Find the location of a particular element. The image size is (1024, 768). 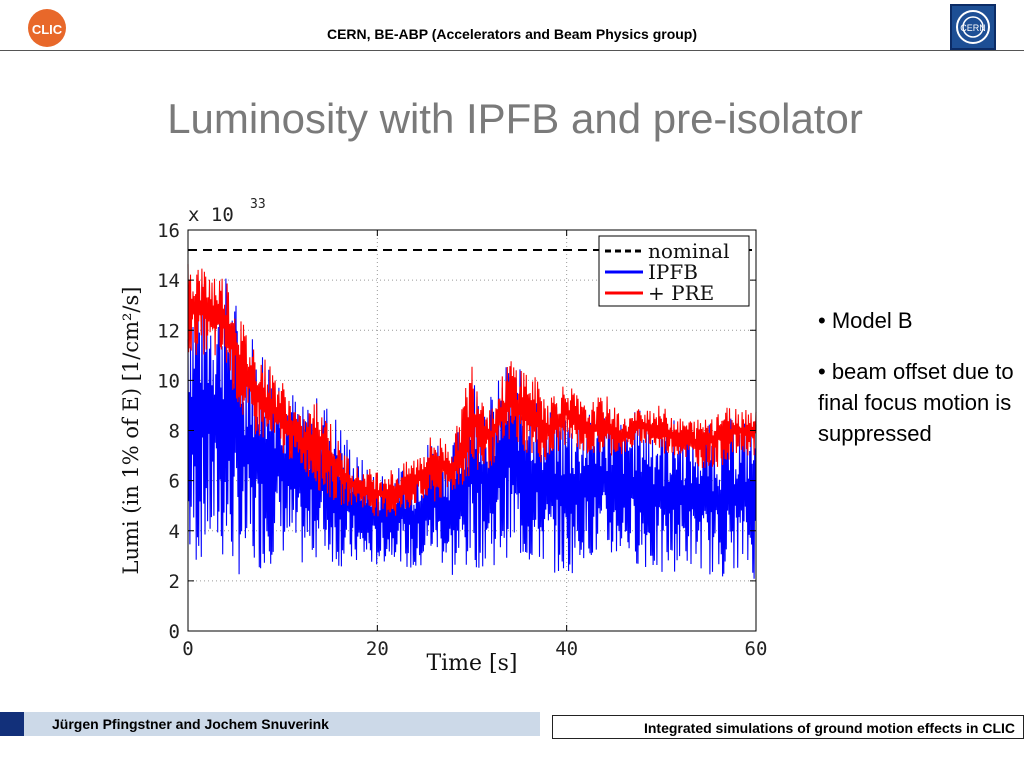

x-tick-label: 40 is located at coordinates (566, 649).